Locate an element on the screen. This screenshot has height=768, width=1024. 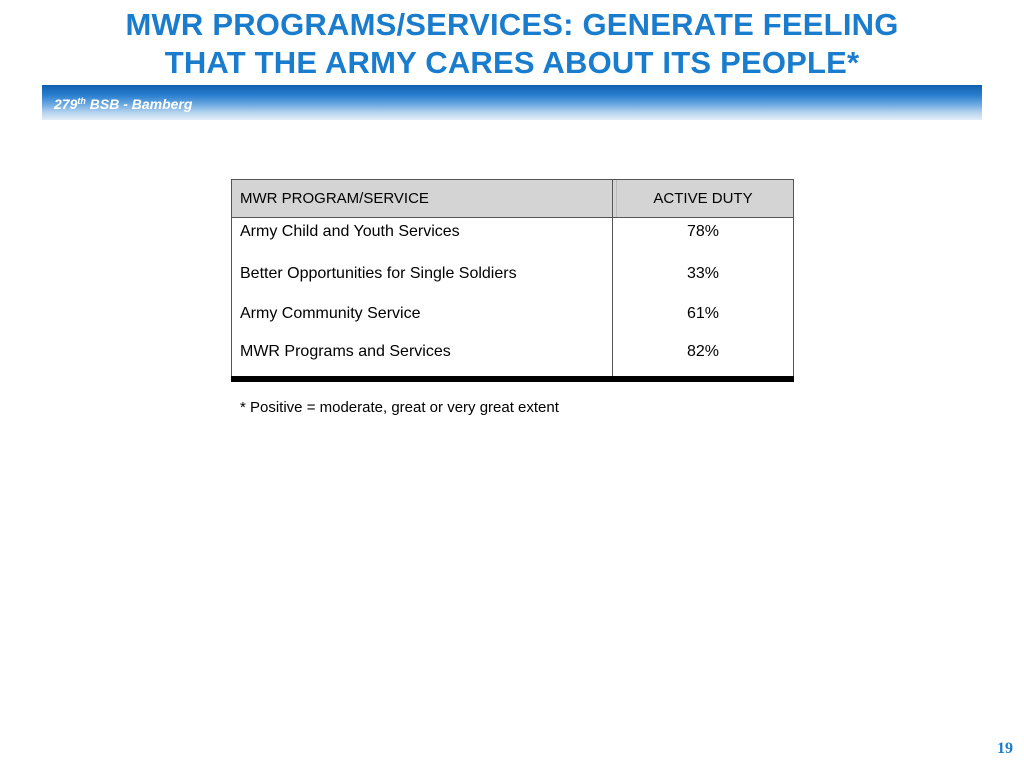
active-duty-cell: 61% is located at coordinates (703, 313).